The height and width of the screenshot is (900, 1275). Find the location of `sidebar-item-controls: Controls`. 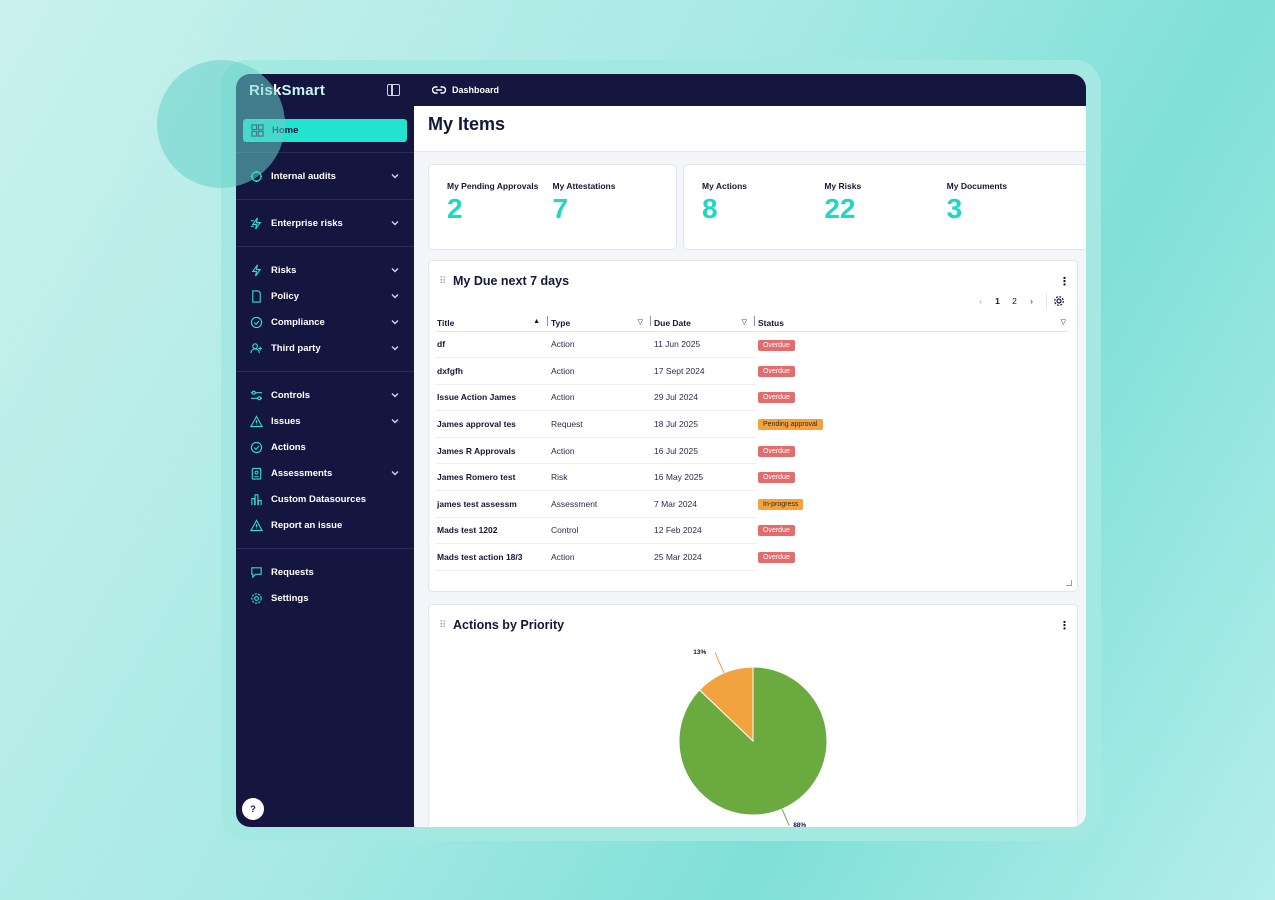

sidebar-item-controls: Controls is located at coordinates (325, 395).